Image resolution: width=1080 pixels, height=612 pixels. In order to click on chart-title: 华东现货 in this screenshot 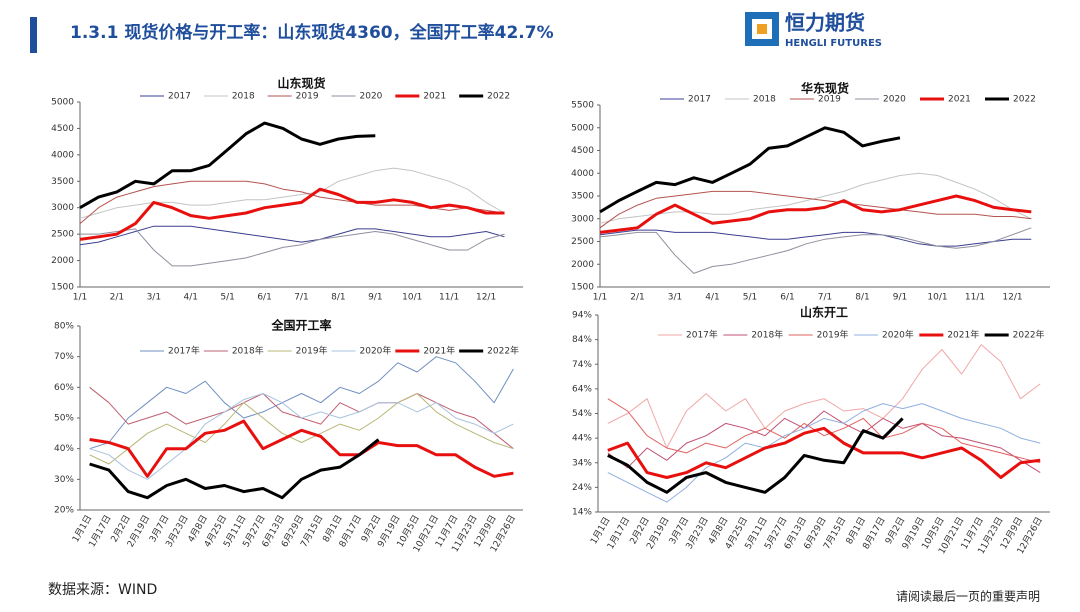, I will do `click(825, 88)`.